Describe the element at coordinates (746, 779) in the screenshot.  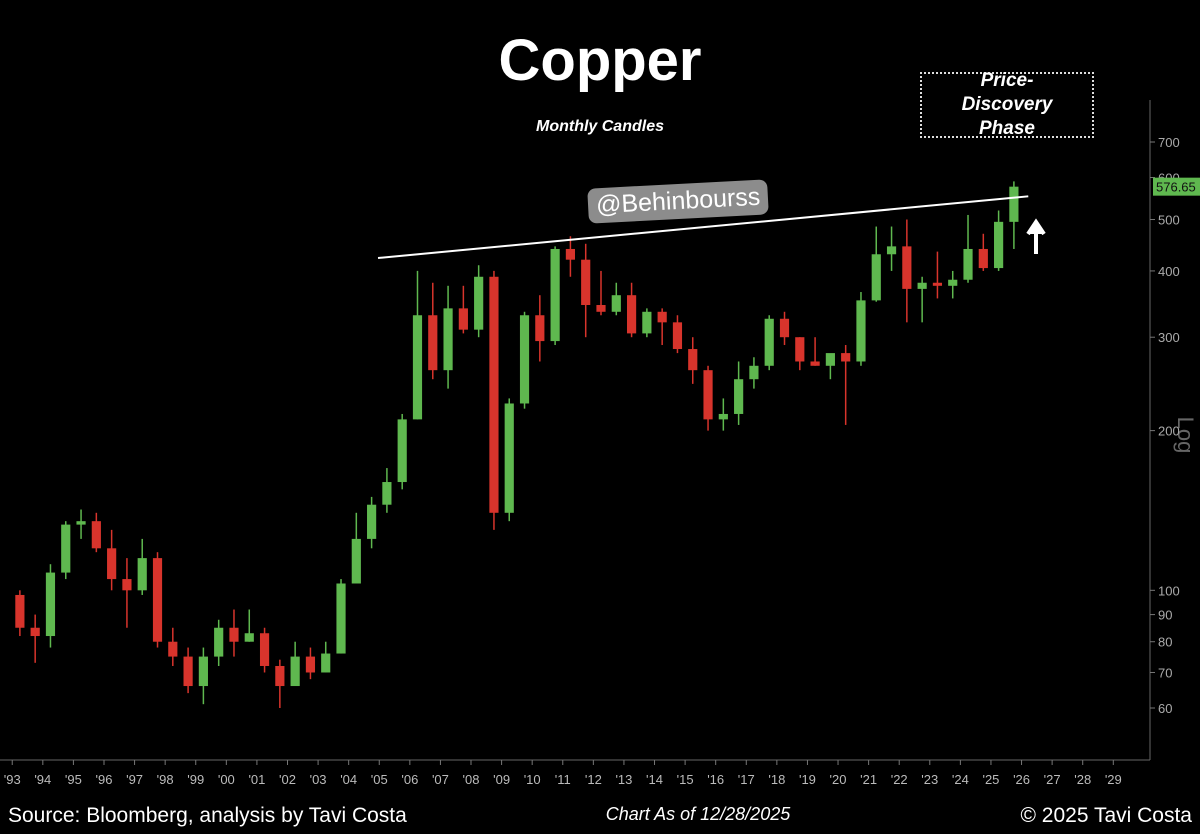
I see `x-tick-label: '17` at that location.